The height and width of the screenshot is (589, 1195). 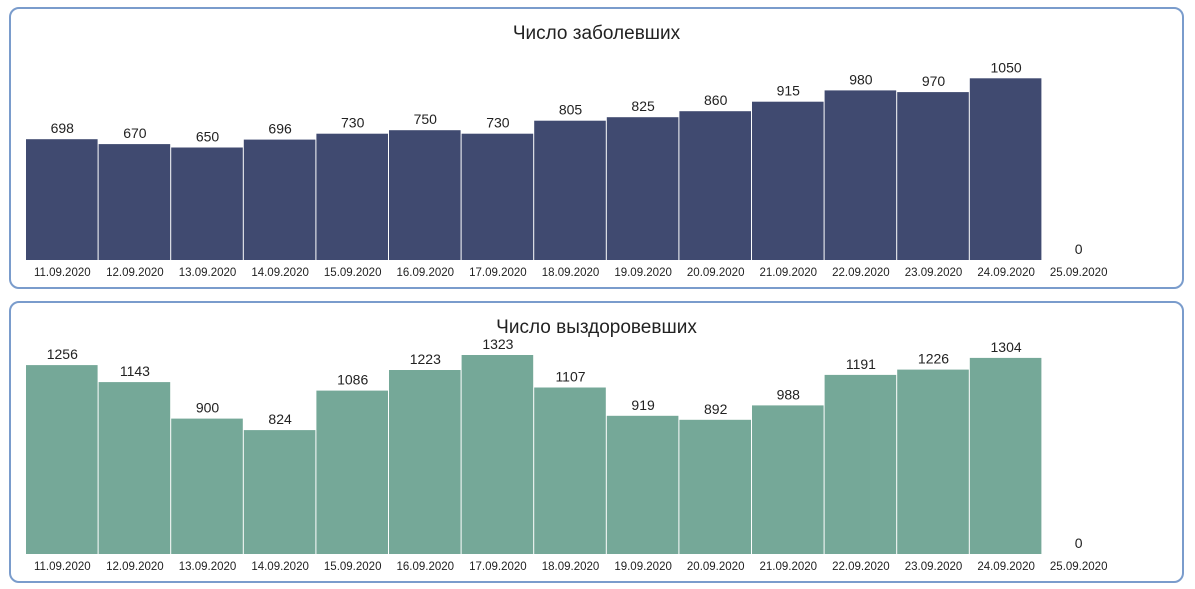 I want to click on recovered-value-label-0: 1256, so click(x=62, y=354).